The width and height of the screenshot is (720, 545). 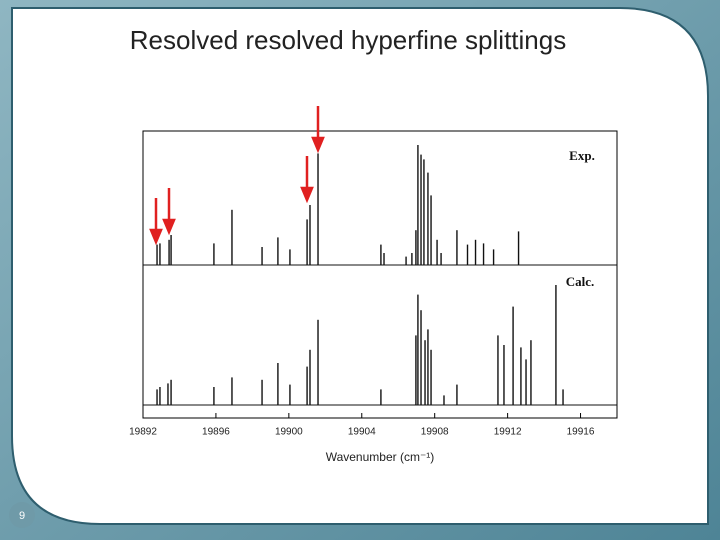 What do you see at coordinates (380, 457) in the screenshot?
I see `x-axis-label: Wavenumber (cm⁻¹)` at bounding box center [380, 457].